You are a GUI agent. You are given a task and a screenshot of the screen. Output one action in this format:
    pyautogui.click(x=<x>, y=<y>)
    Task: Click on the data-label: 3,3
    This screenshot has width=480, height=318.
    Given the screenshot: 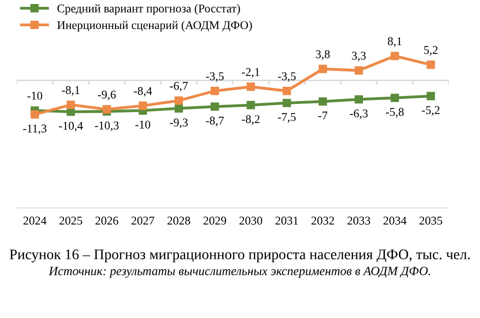 What is the action you would take?
    pyautogui.click(x=359, y=57)
    